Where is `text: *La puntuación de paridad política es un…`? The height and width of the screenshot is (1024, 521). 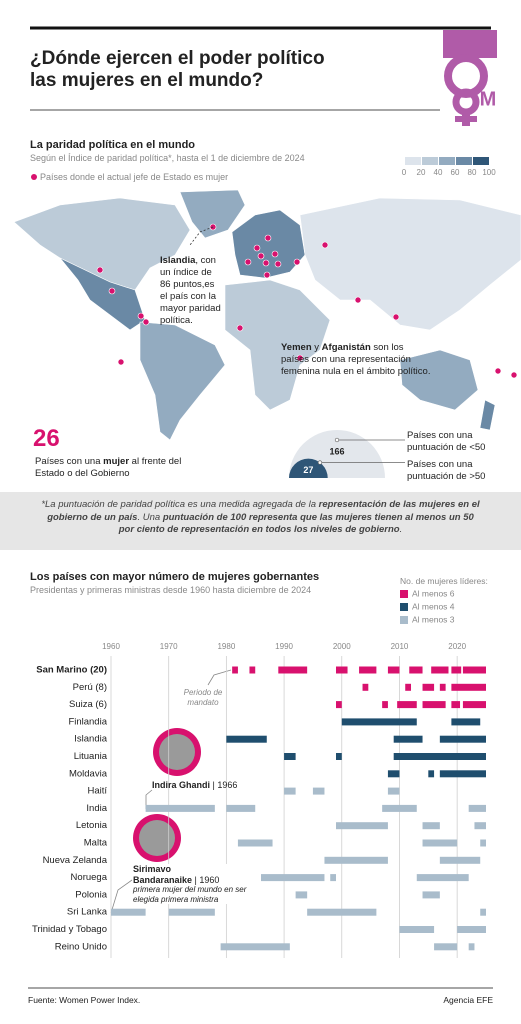 text: *La puntuación de paridad política es un… is located at coordinates (180, 504).